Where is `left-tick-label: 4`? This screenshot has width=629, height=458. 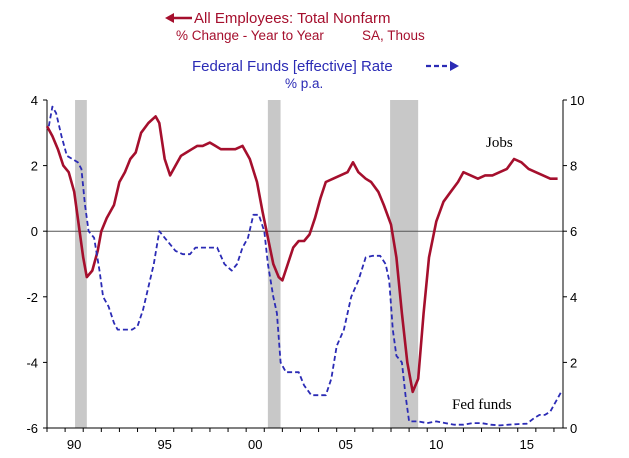
left-tick-label: 4 is located at coordinates (34, 100).